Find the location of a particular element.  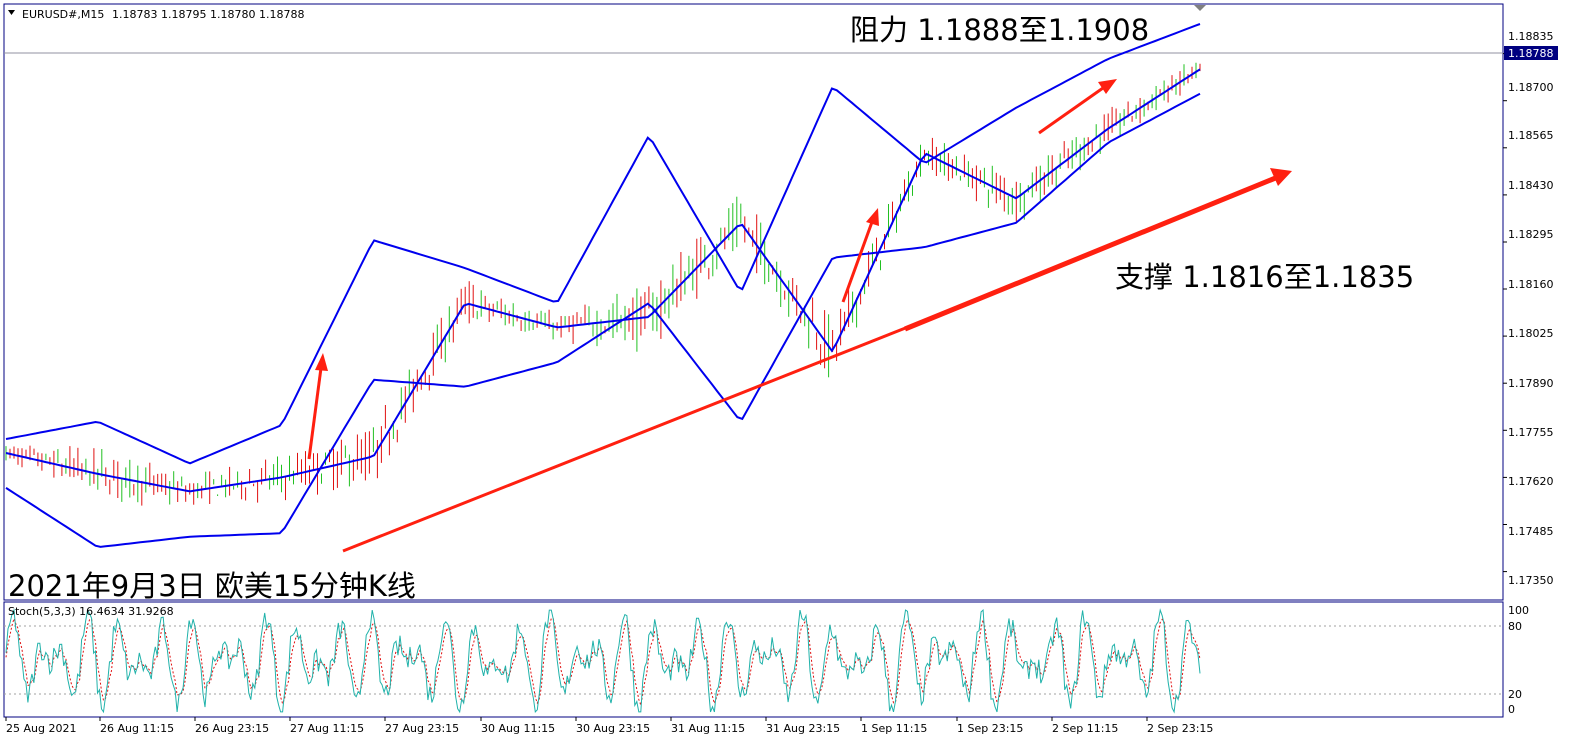

price-tick-label: 1.18430 is located at coordinates (1531, 185).